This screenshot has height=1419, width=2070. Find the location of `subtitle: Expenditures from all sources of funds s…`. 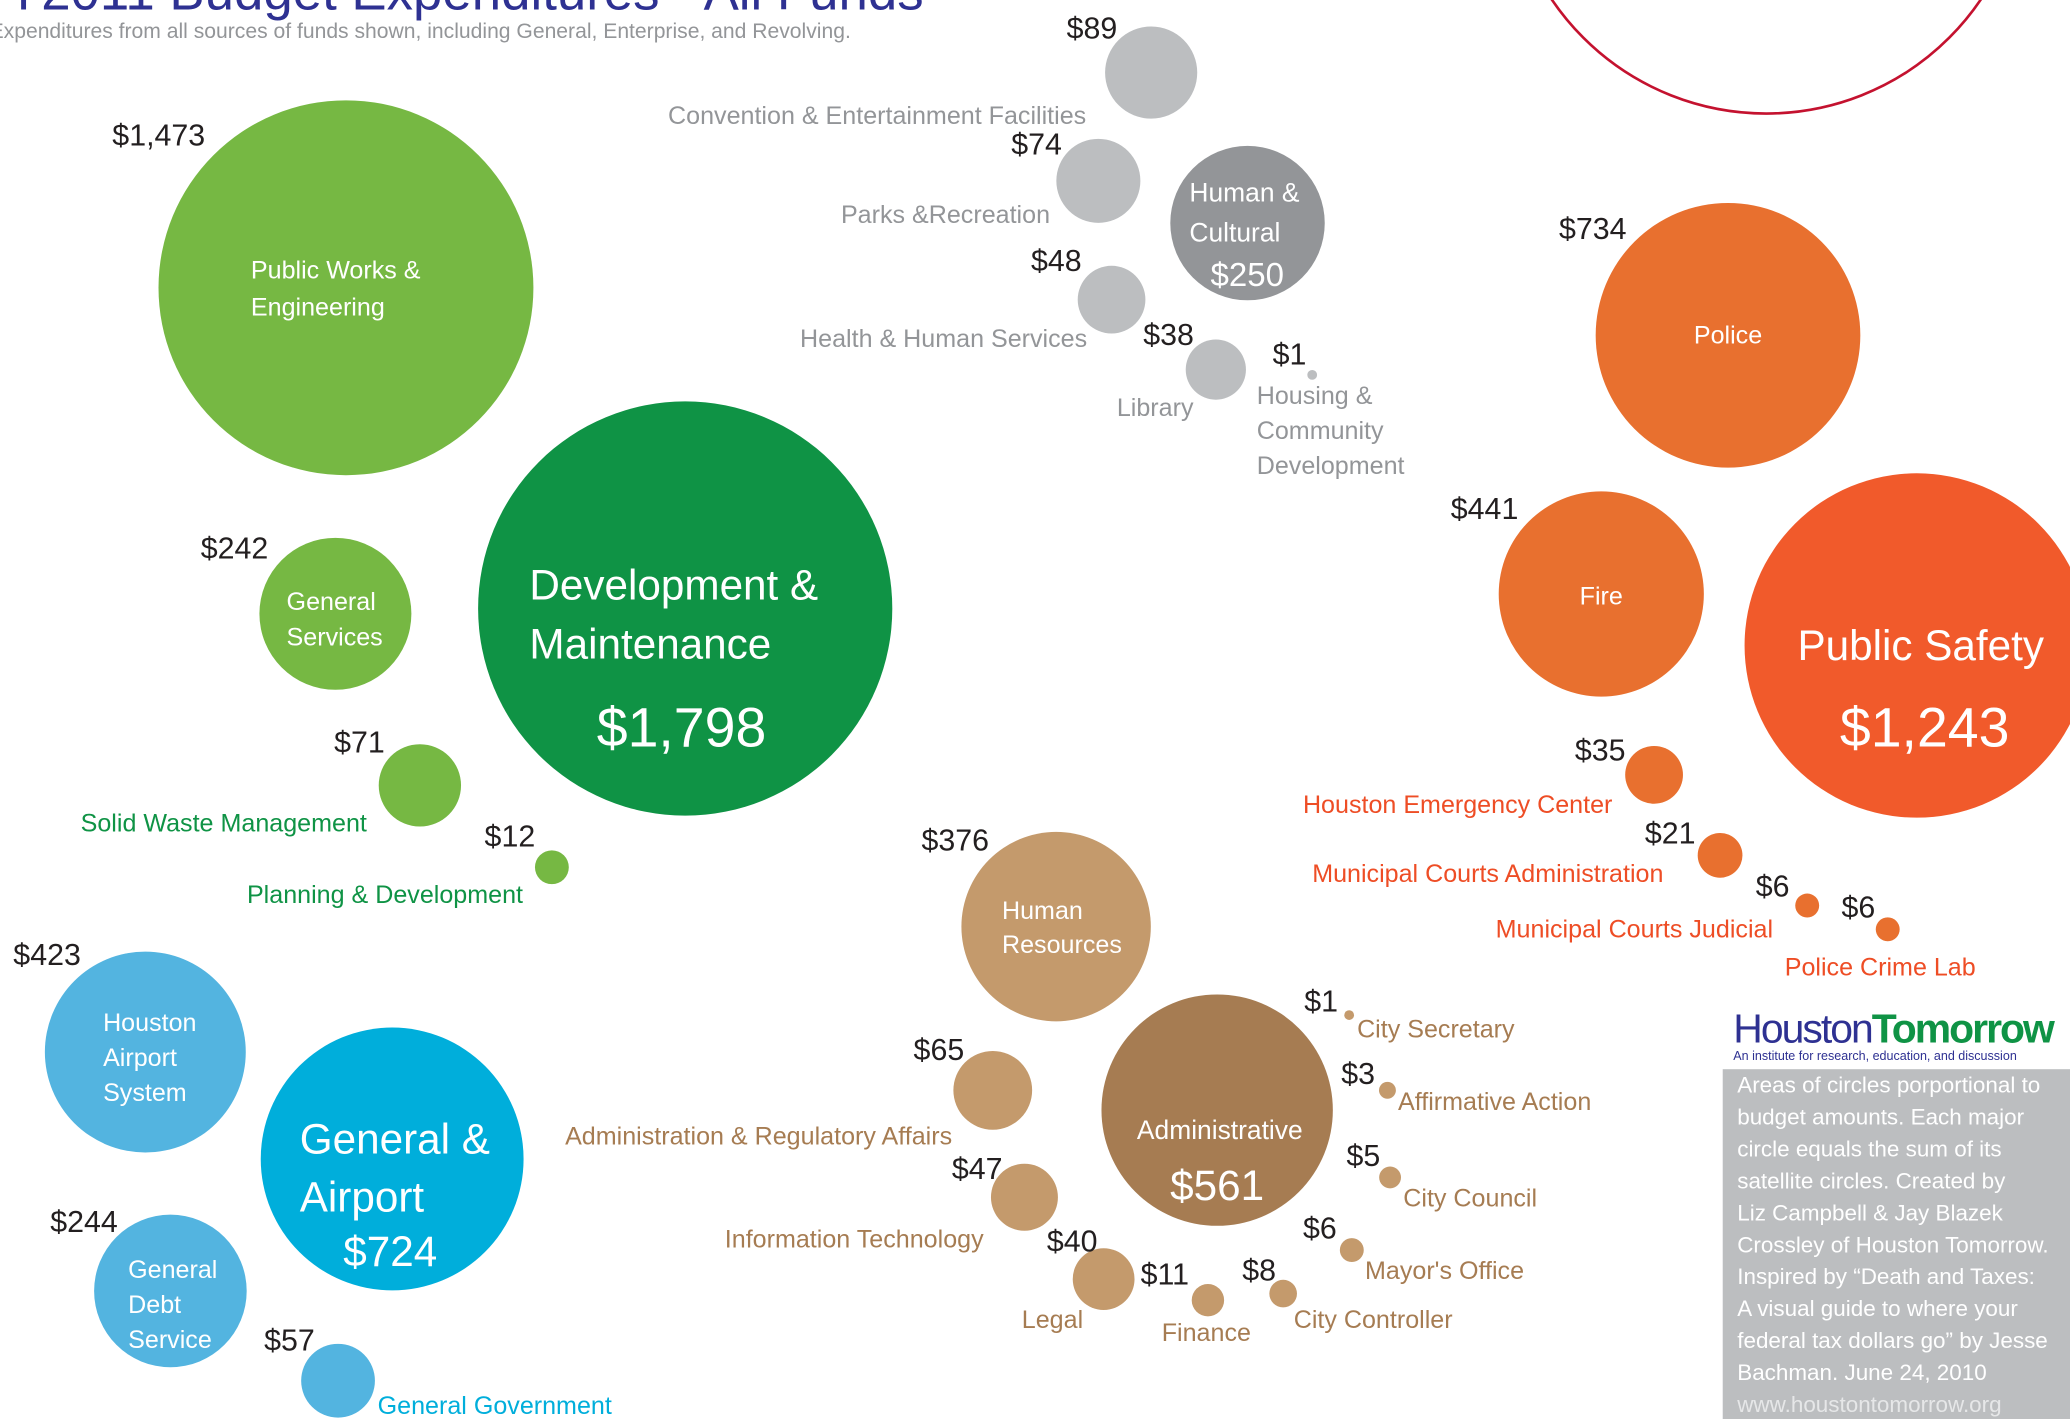

subtitle: Expenditures from all sources of funds s… is located at coordinates (425, 31).